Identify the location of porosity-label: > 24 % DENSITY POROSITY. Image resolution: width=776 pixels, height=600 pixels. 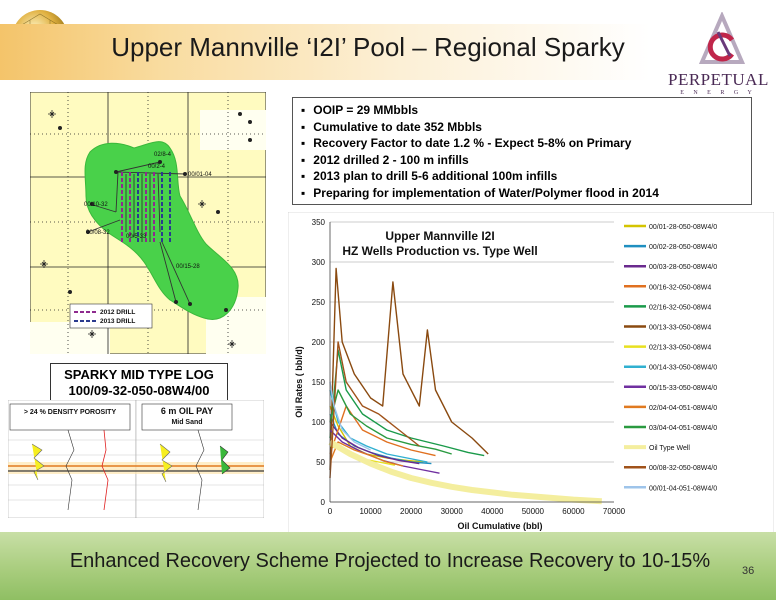
(70, 412).